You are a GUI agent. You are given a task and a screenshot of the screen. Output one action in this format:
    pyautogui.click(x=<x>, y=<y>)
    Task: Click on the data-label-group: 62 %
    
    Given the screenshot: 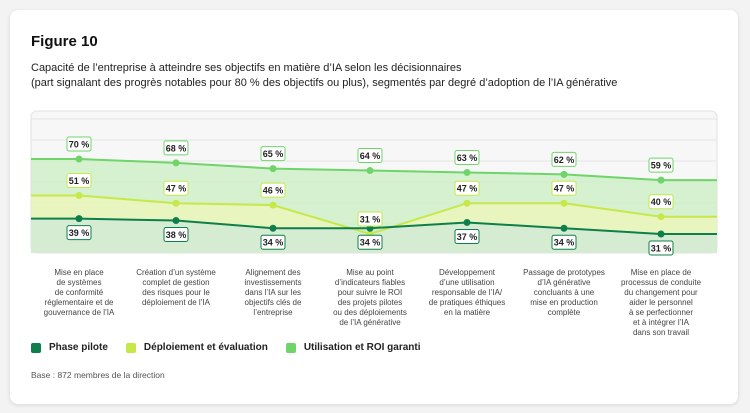 What is the action you would take?
    pyautogui.click(x=564, y=159)
    